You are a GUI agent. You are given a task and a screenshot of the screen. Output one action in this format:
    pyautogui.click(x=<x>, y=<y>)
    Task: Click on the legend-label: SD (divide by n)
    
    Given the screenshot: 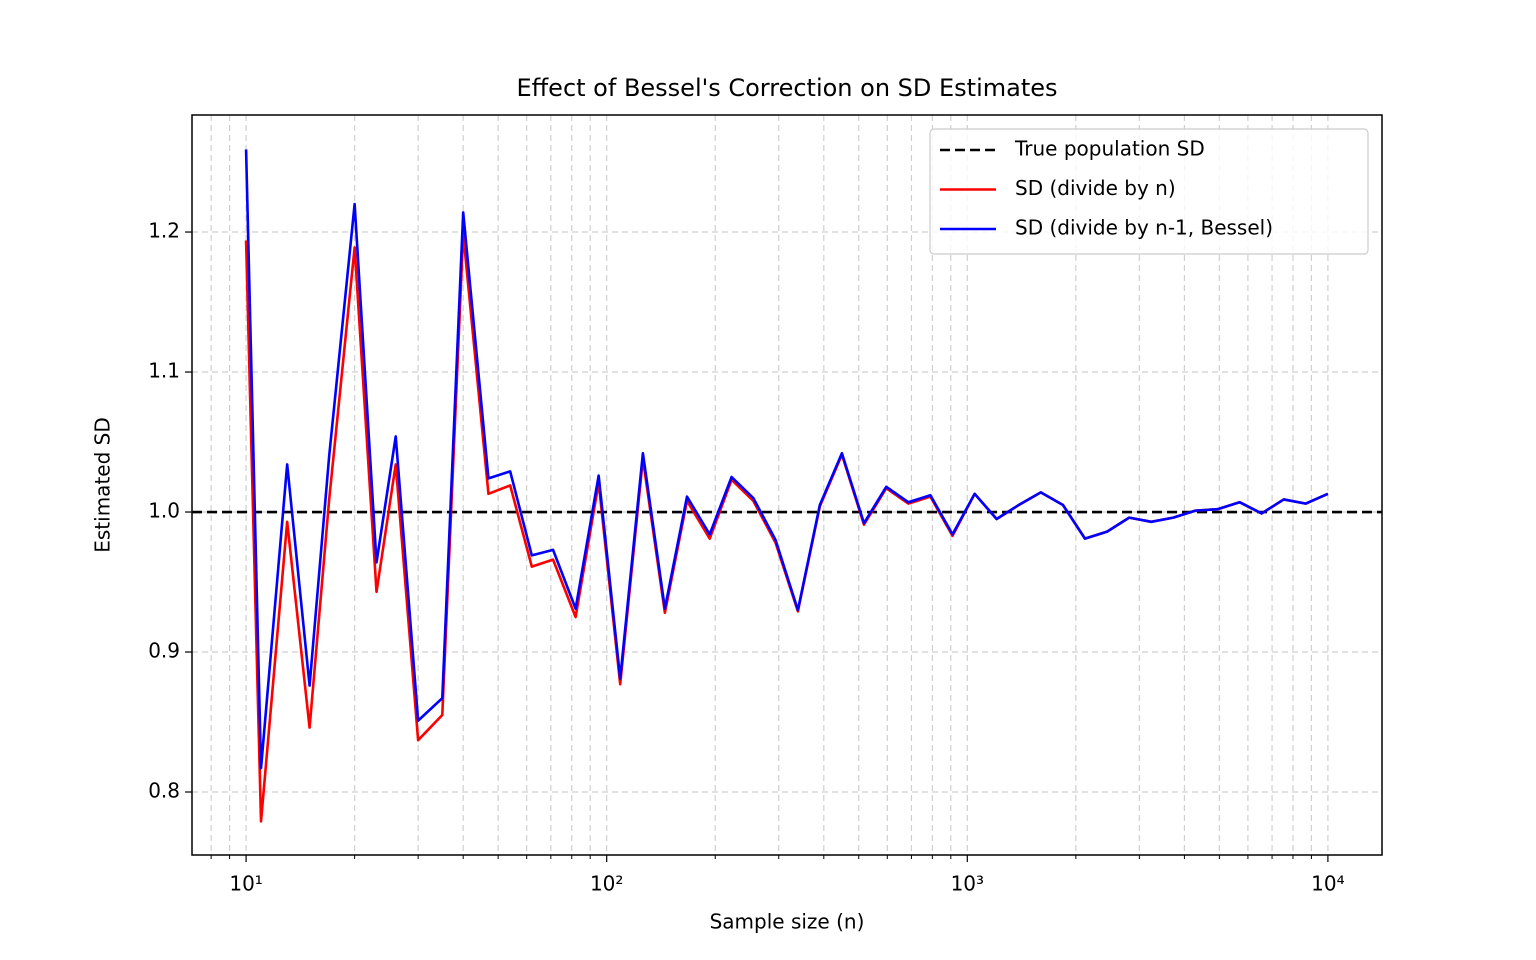 What is the action you would take?
    pyautogui.click(x=1095, y=188)
    